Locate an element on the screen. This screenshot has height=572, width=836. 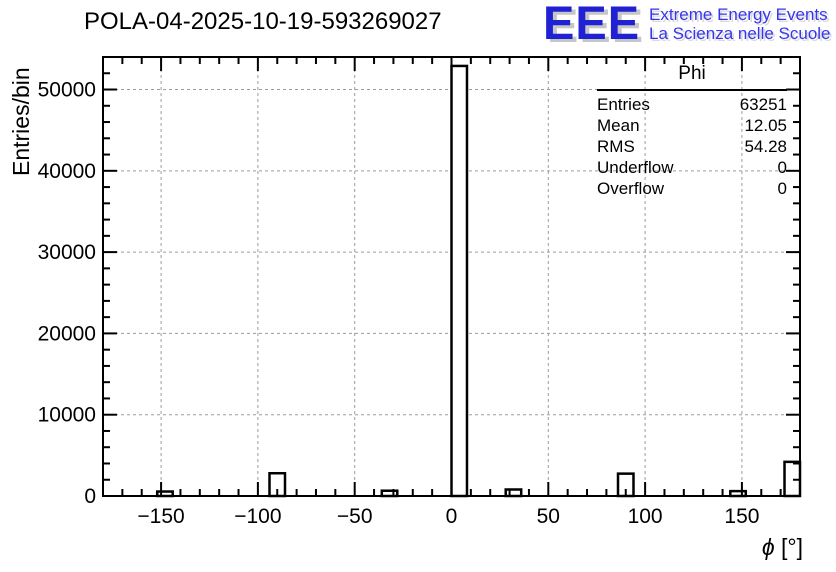
stat-row-label: Underflow is located at coordinates (635, 167).